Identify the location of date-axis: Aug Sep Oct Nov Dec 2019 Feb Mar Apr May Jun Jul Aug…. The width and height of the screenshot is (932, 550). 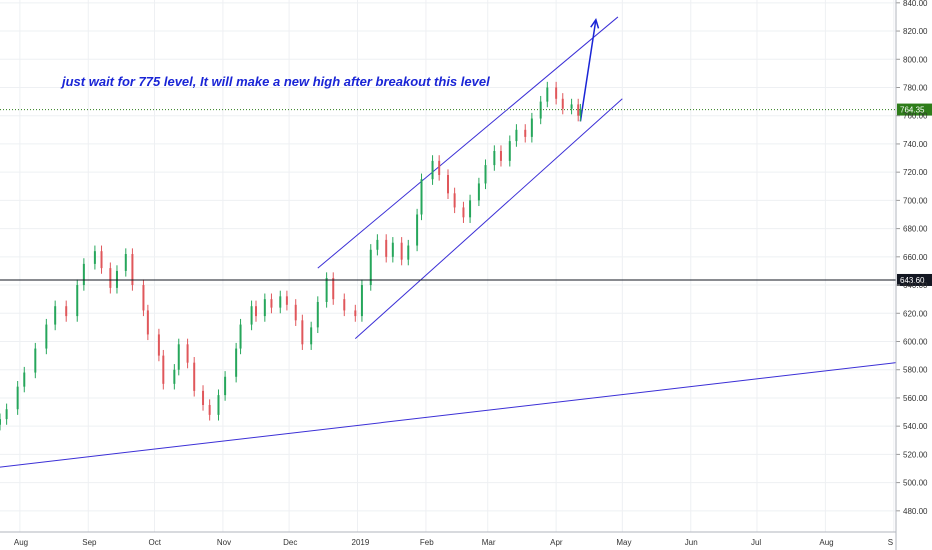
(453, 542).